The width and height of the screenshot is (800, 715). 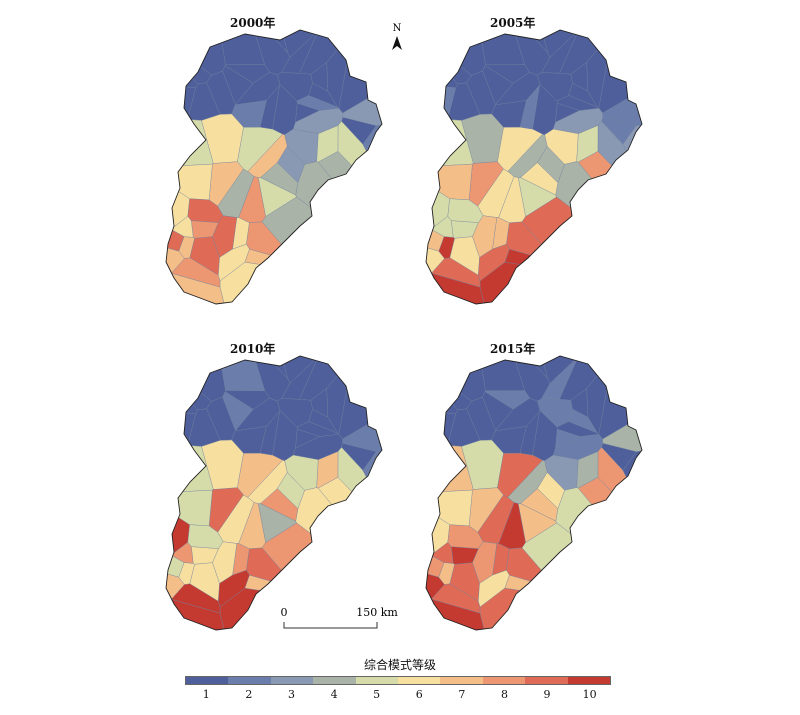 I want to click on legend-label: 6, so click(x=419, y=694).